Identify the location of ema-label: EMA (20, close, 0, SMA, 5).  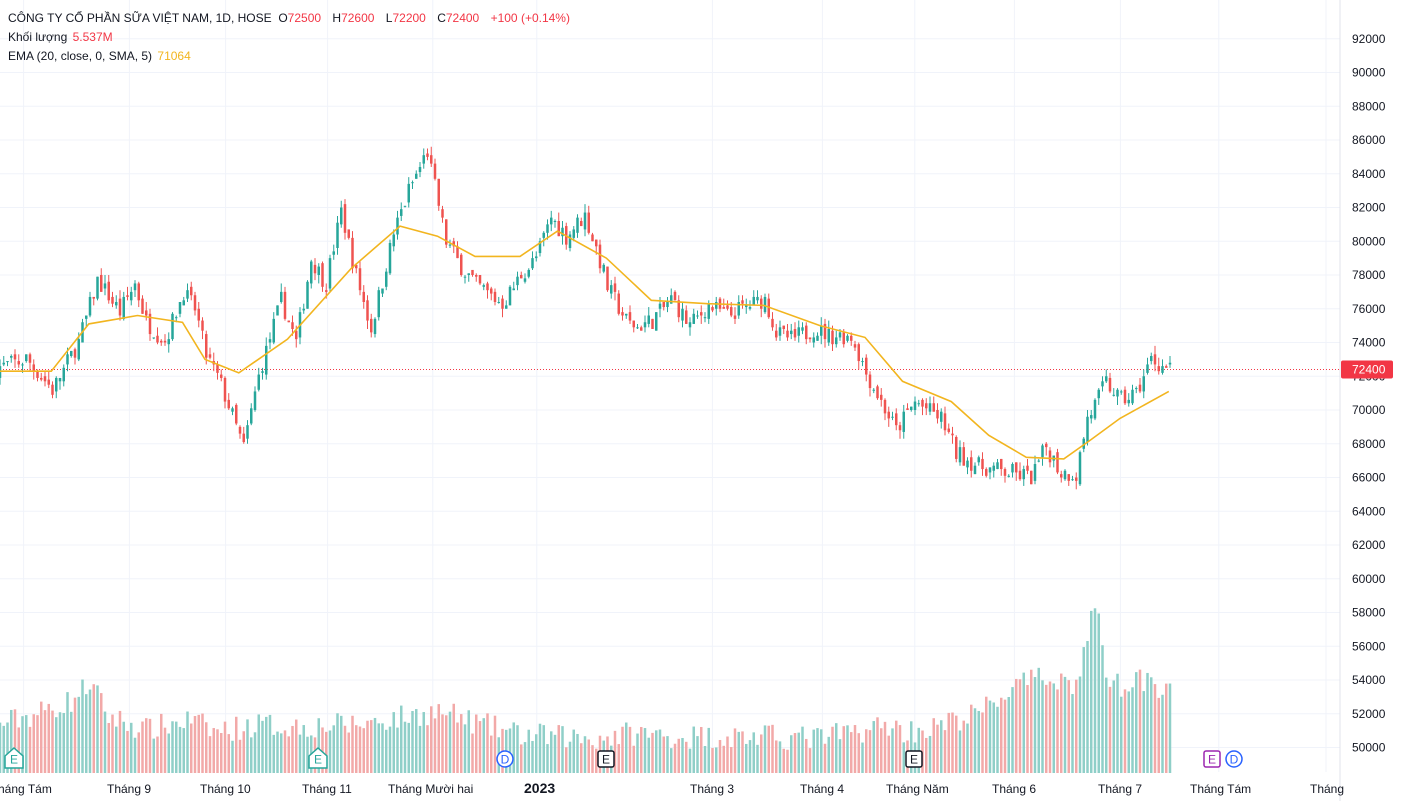
(80, 56).